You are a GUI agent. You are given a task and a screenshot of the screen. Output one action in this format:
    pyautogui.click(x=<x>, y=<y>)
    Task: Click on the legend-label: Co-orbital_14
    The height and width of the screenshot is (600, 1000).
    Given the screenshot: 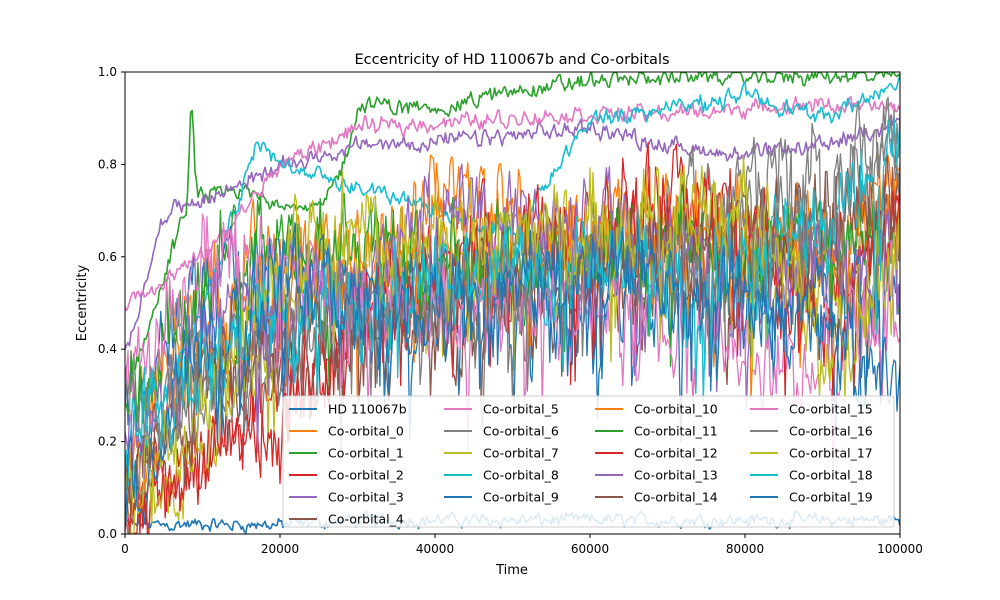 What is the action you would take?
    pyautogui.click(x=676, y=497)
    